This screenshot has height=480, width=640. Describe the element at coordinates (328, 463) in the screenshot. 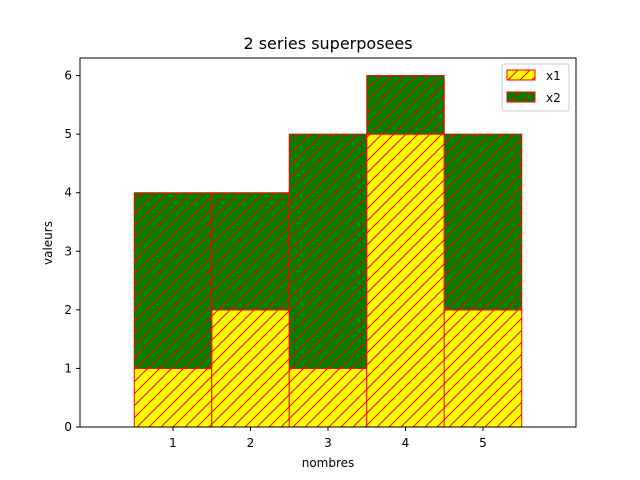

I see `x-axis-label: nombres` at that location.